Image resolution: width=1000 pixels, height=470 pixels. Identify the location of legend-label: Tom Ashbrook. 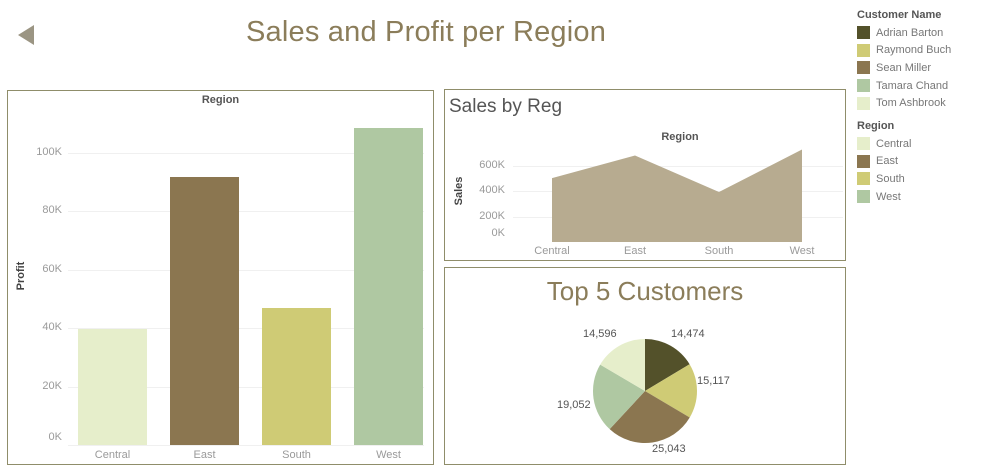
(911, 103).